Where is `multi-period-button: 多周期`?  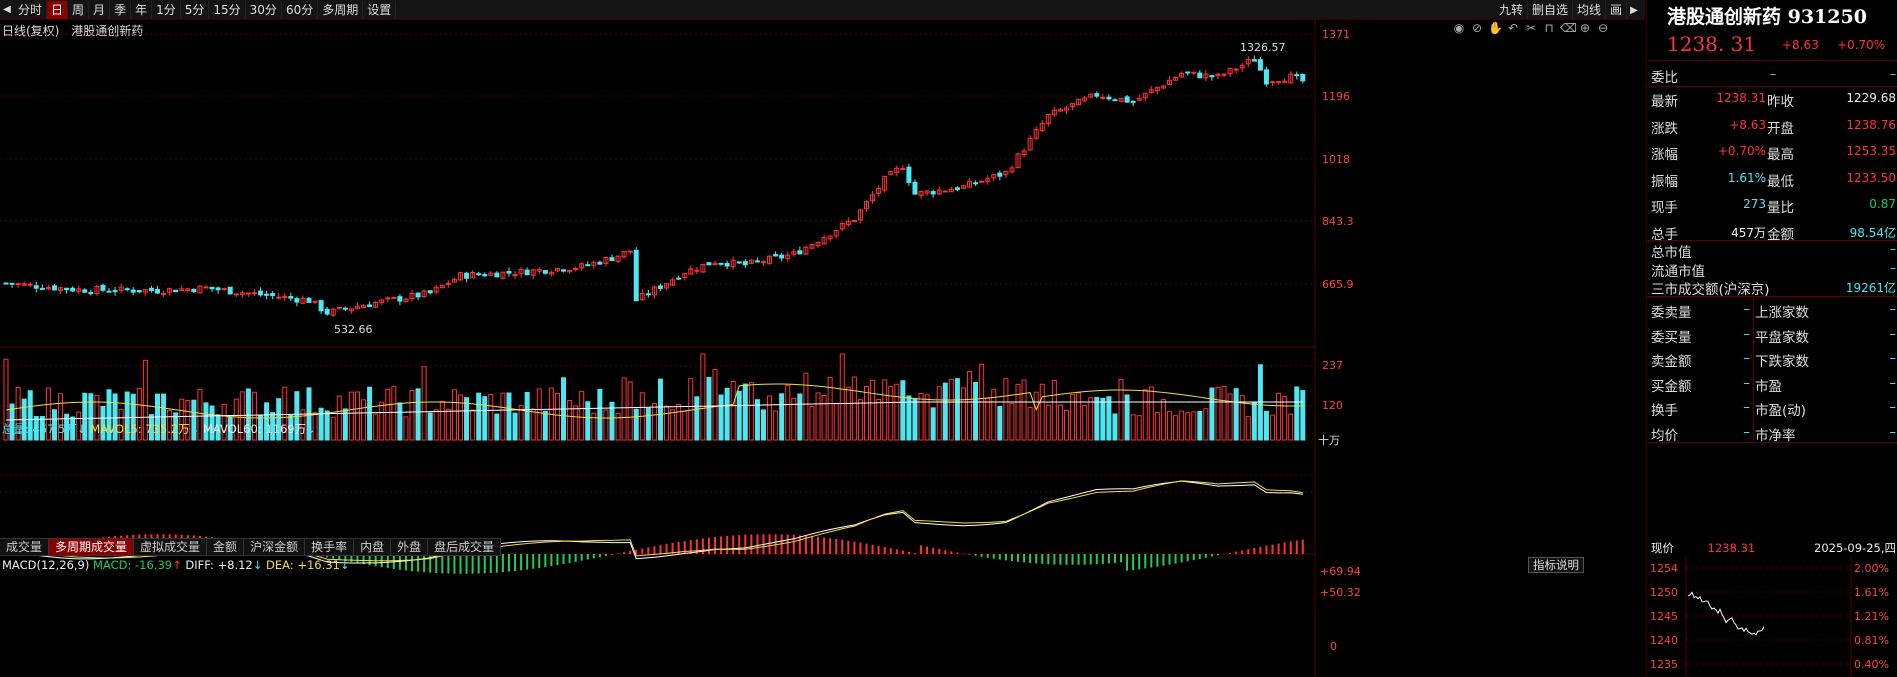
multi-period-button: 多周期 is located at coordinates (341, 9).